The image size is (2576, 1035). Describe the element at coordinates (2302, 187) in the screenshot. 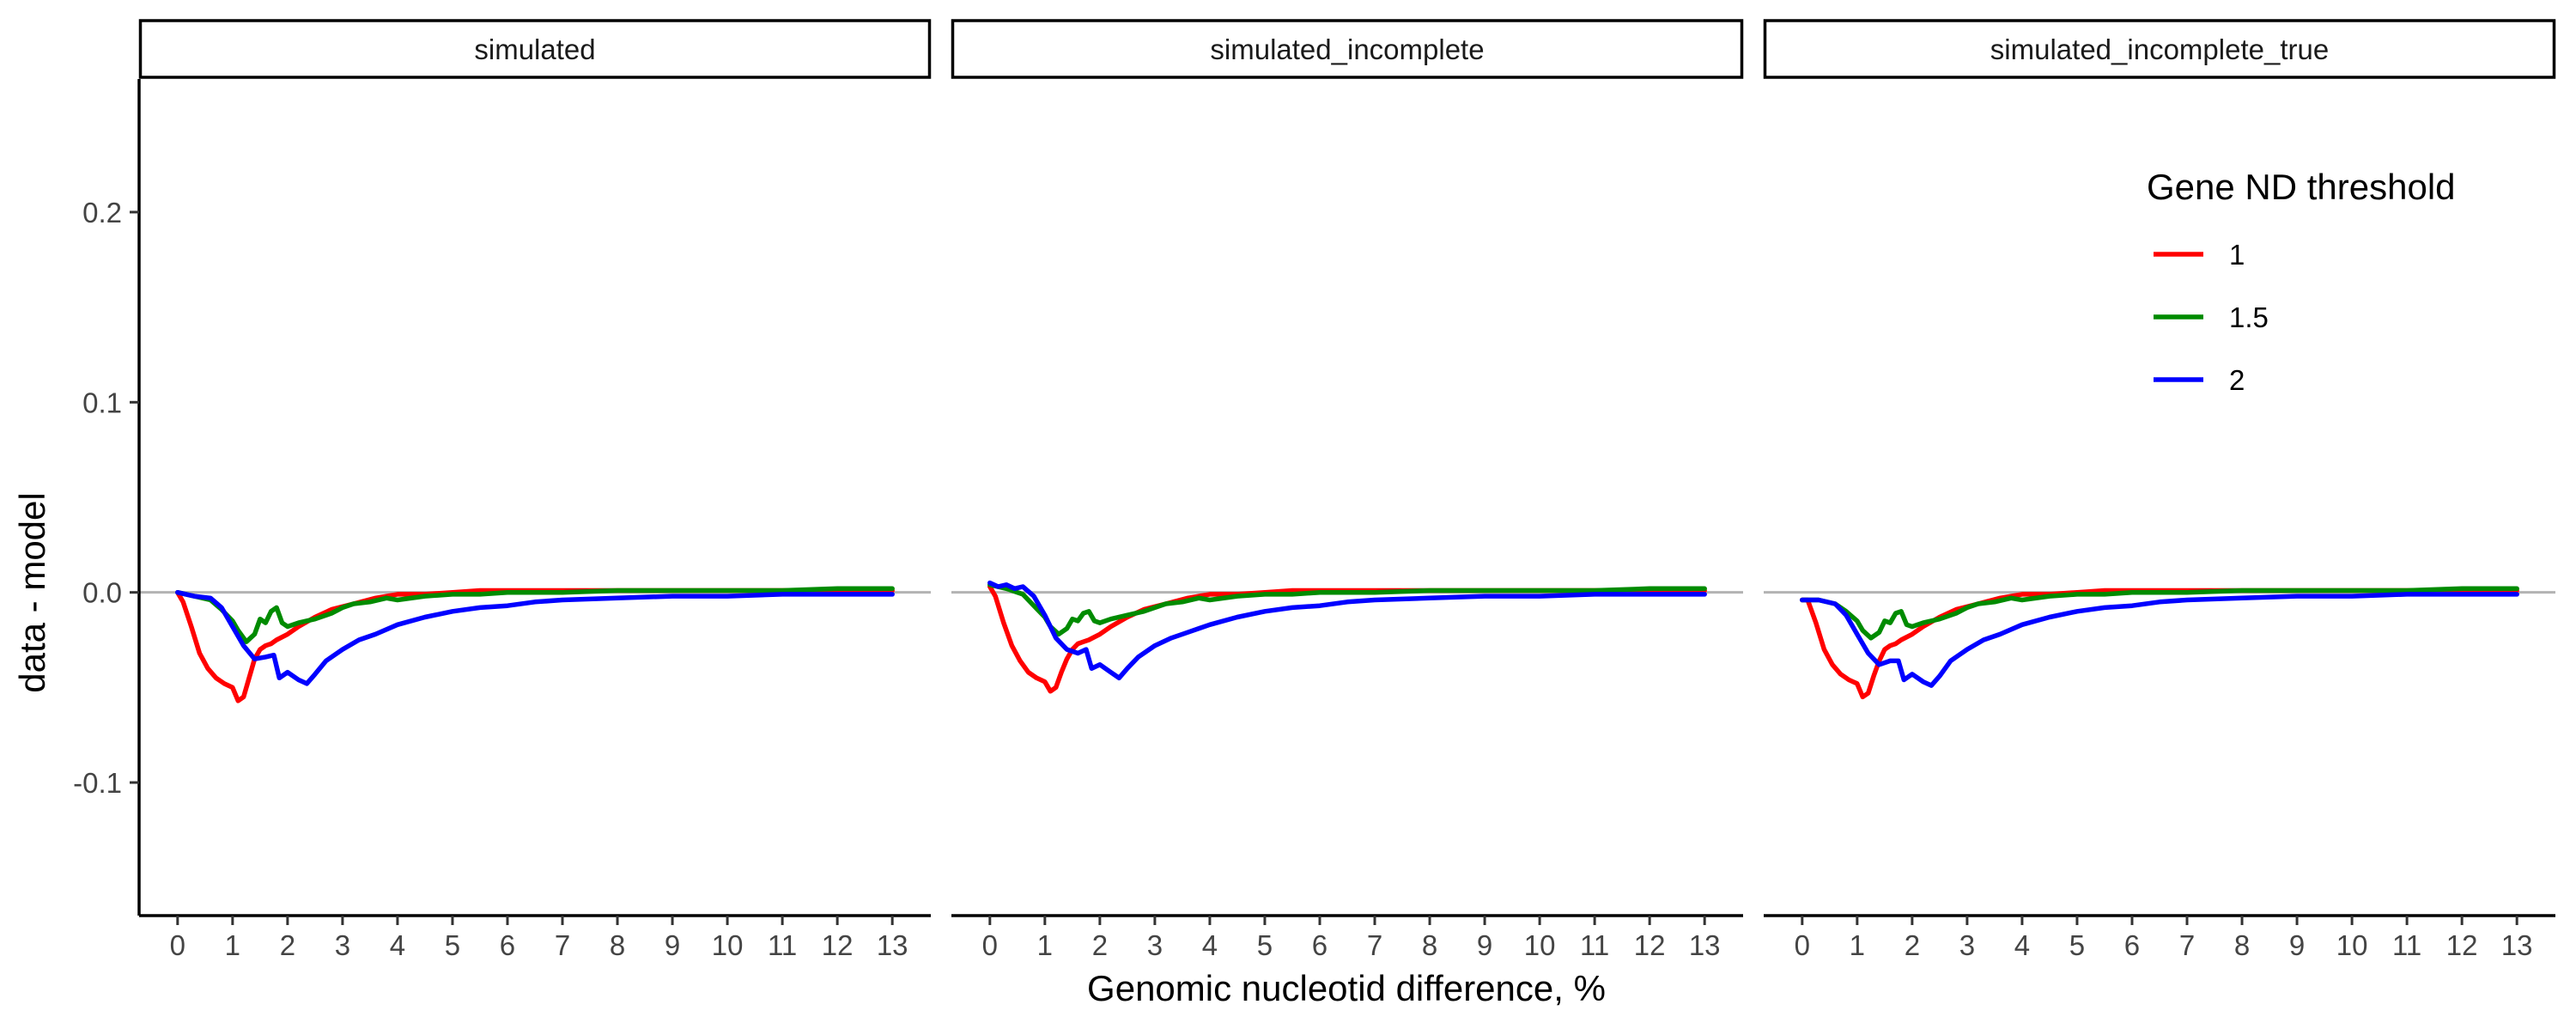

I see `legend-title: Gene ND threshold` at that location.